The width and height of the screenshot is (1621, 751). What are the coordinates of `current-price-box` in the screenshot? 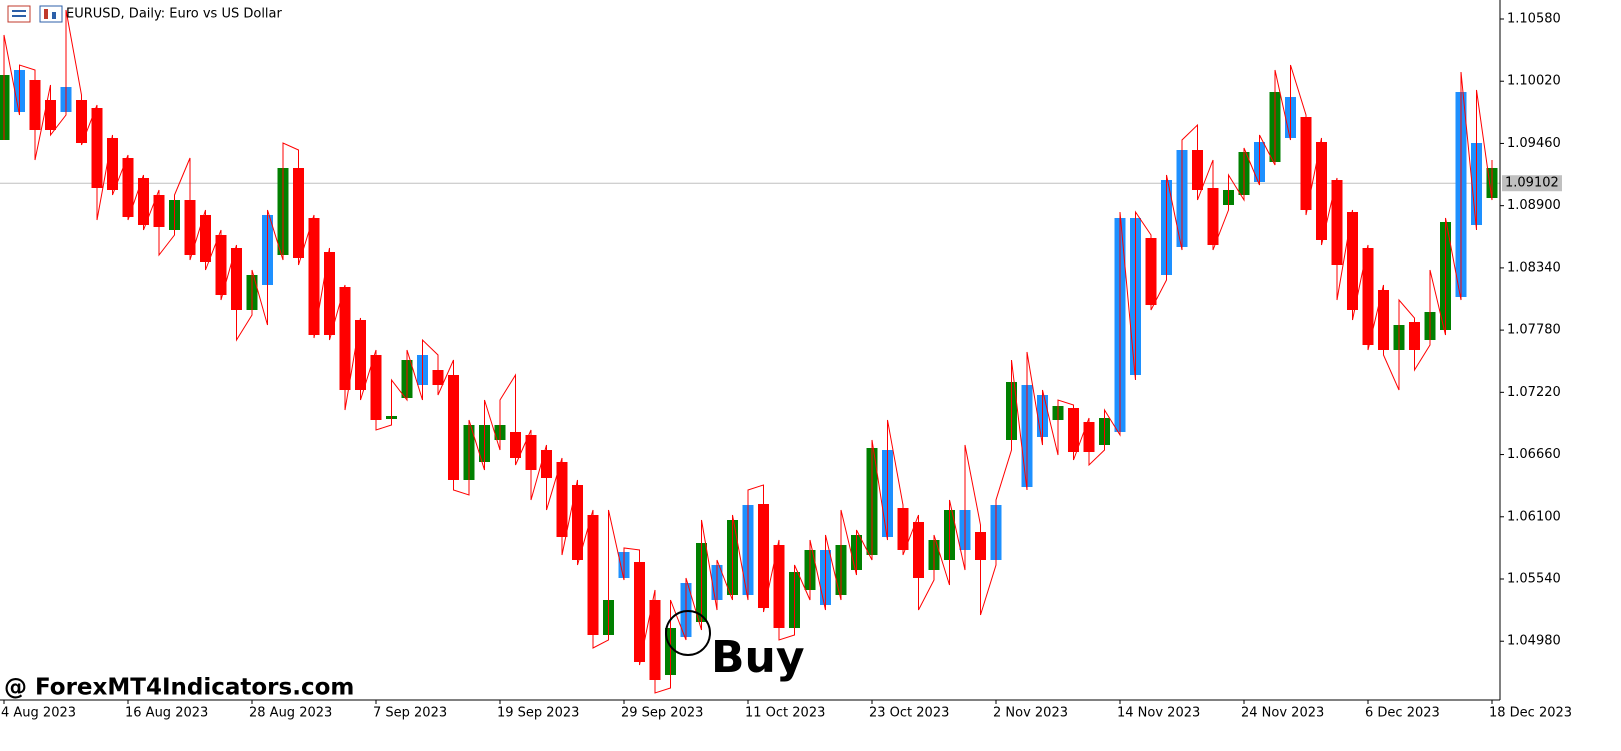 It's located at (1532, 183).